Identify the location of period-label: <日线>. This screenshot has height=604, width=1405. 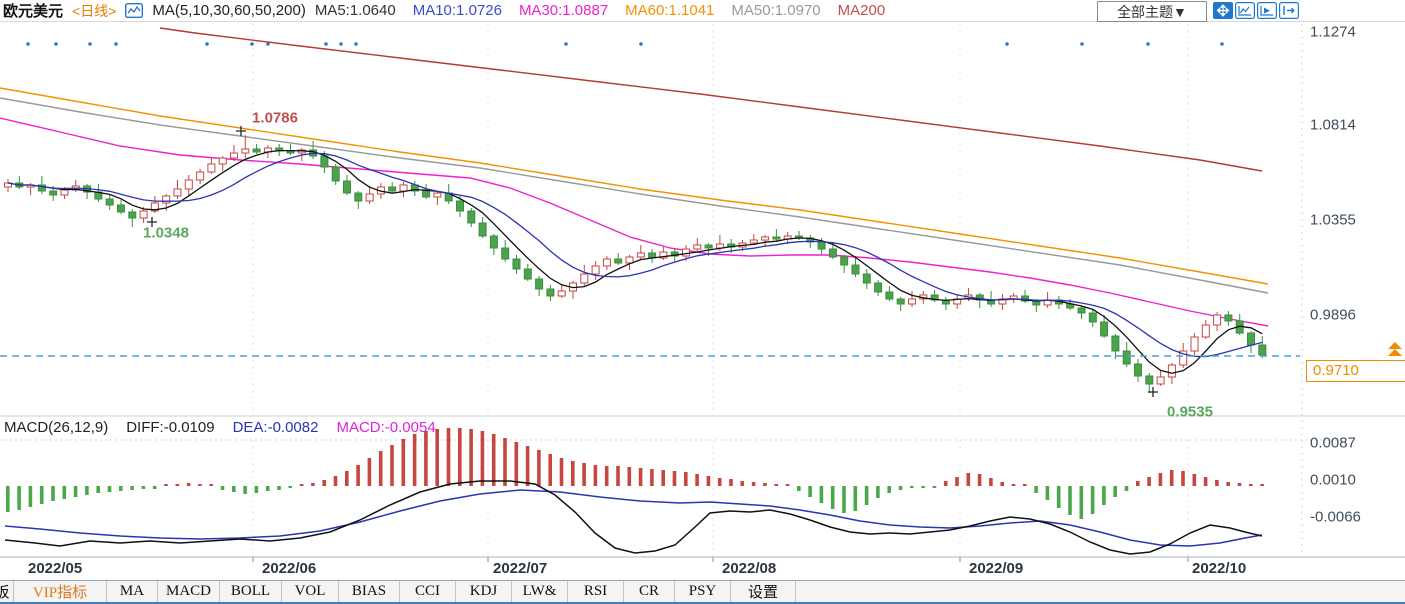
(94, 10).